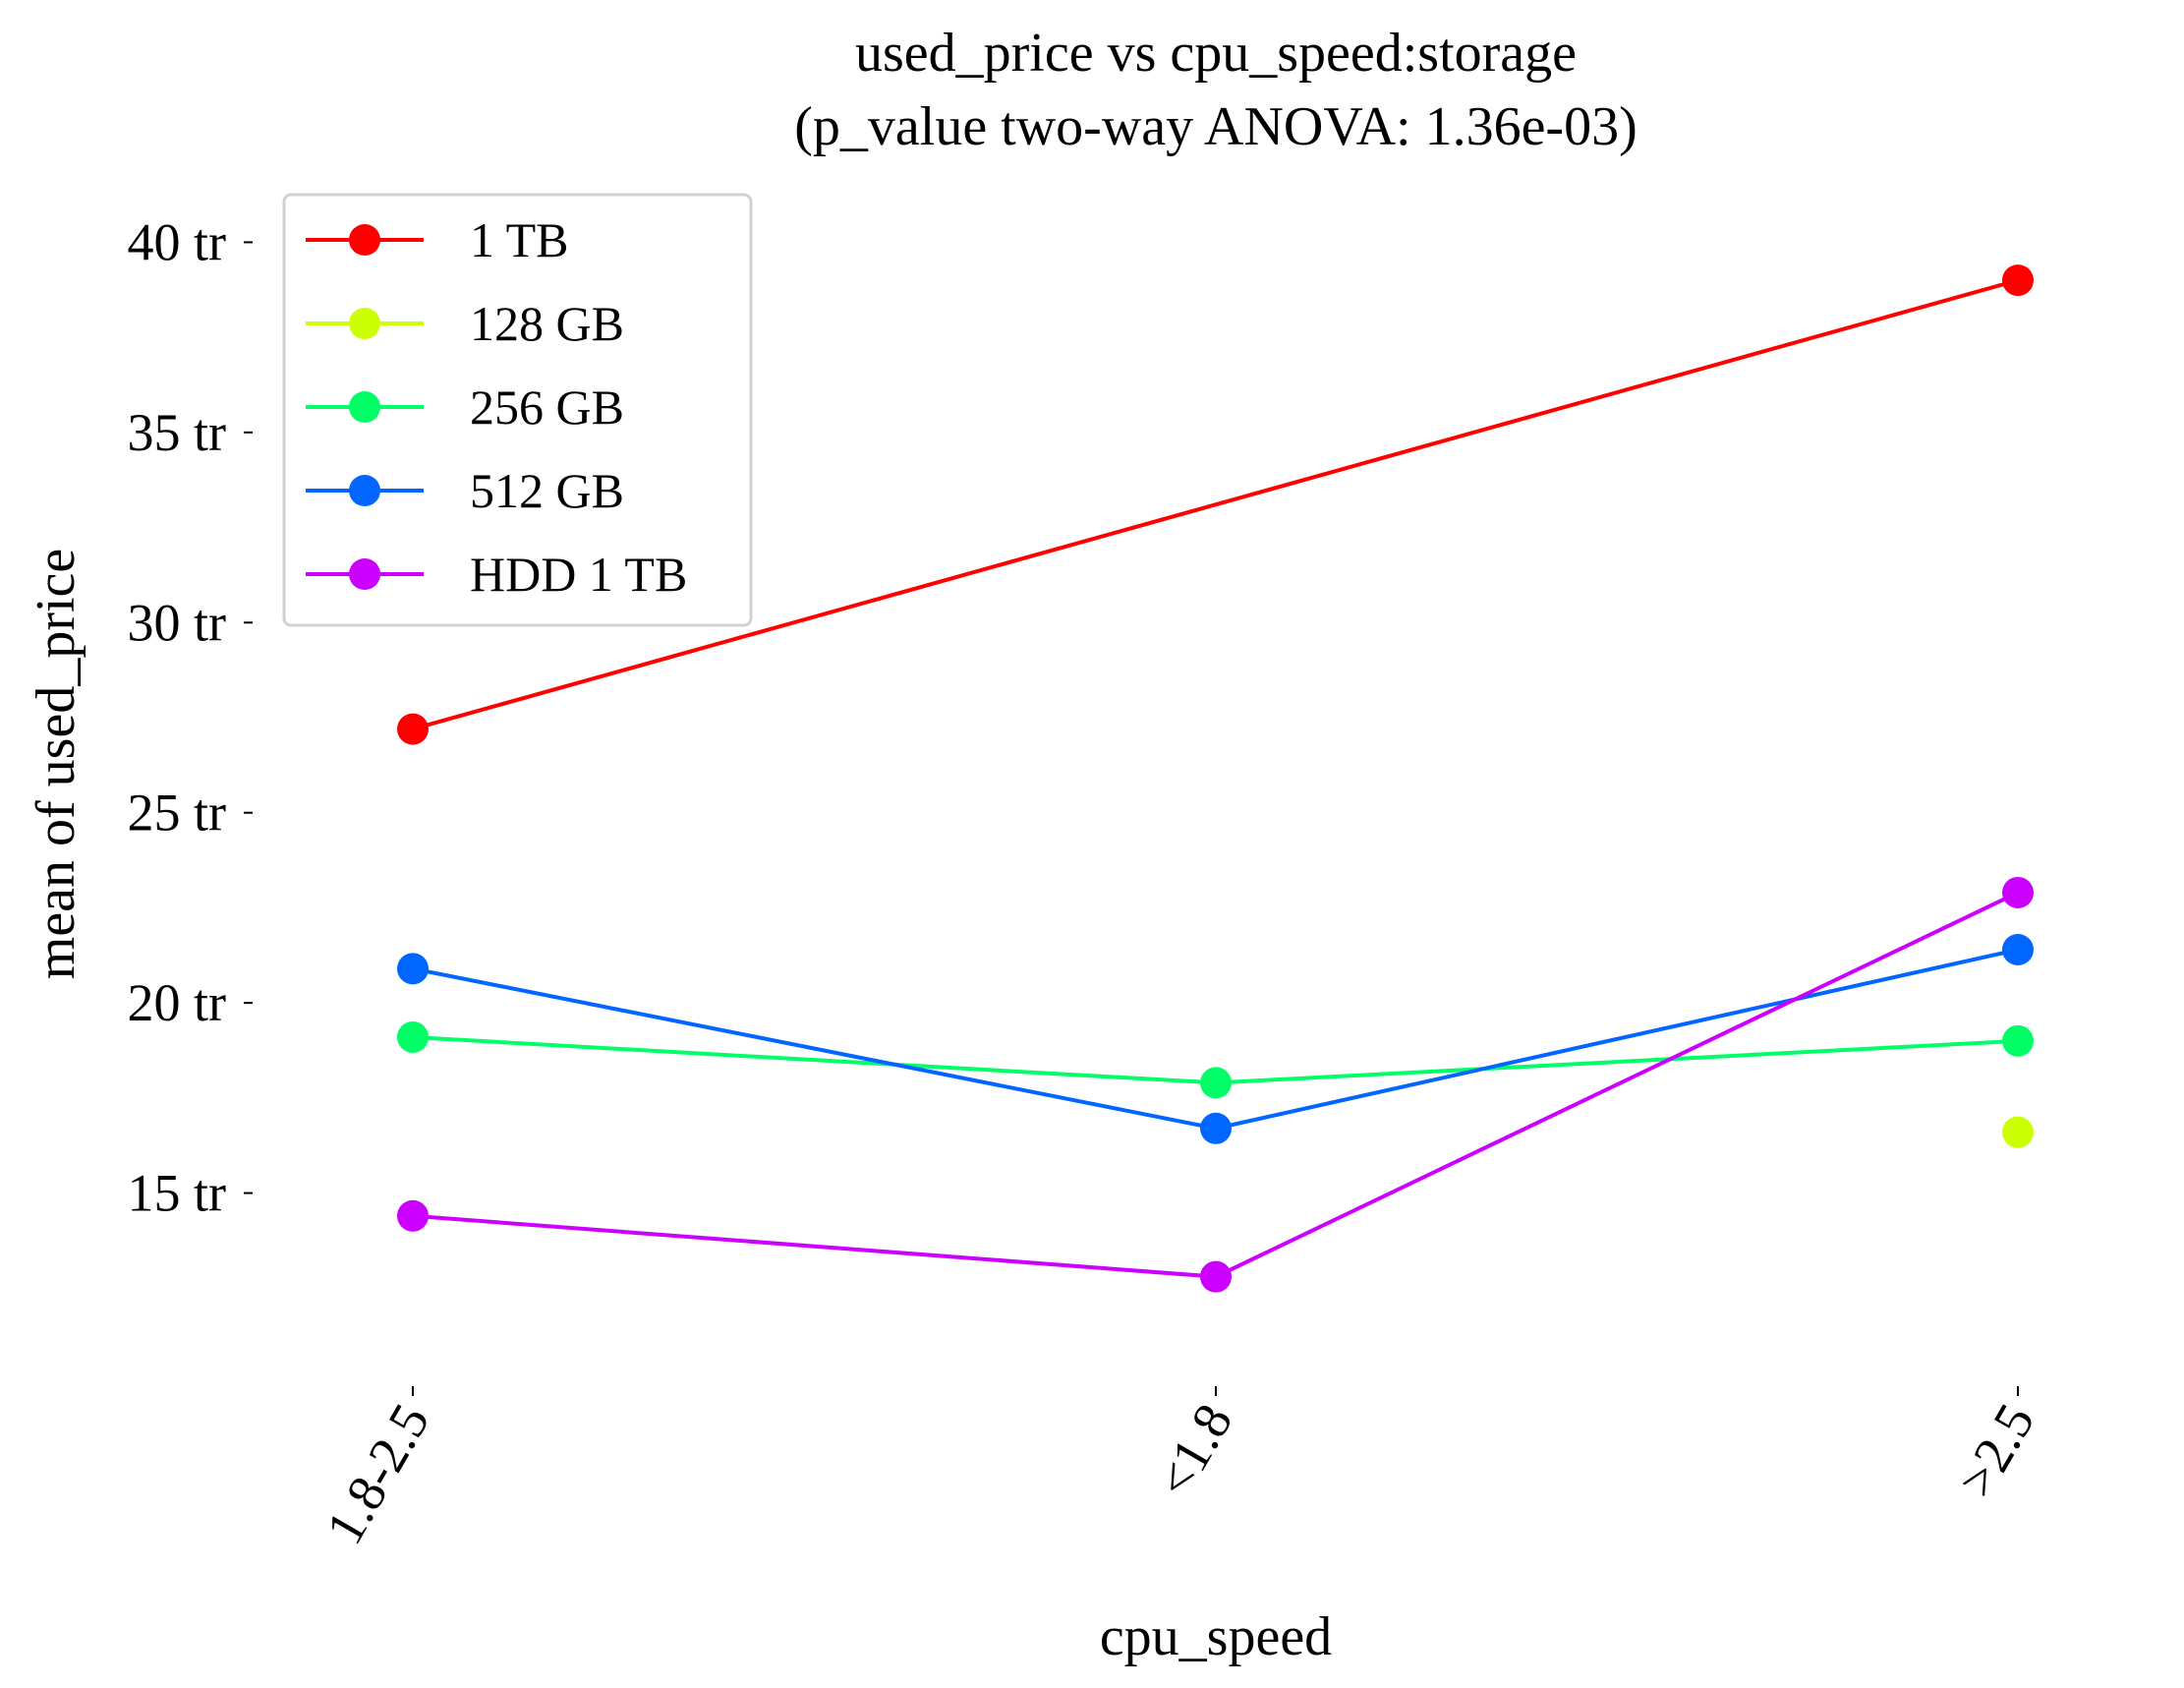 The image size is (2184, 1688). What do you see at coordinates (547, 407) in the screenshot?
I see `legend-label: 256 GB` at bounding box center [547, 407].